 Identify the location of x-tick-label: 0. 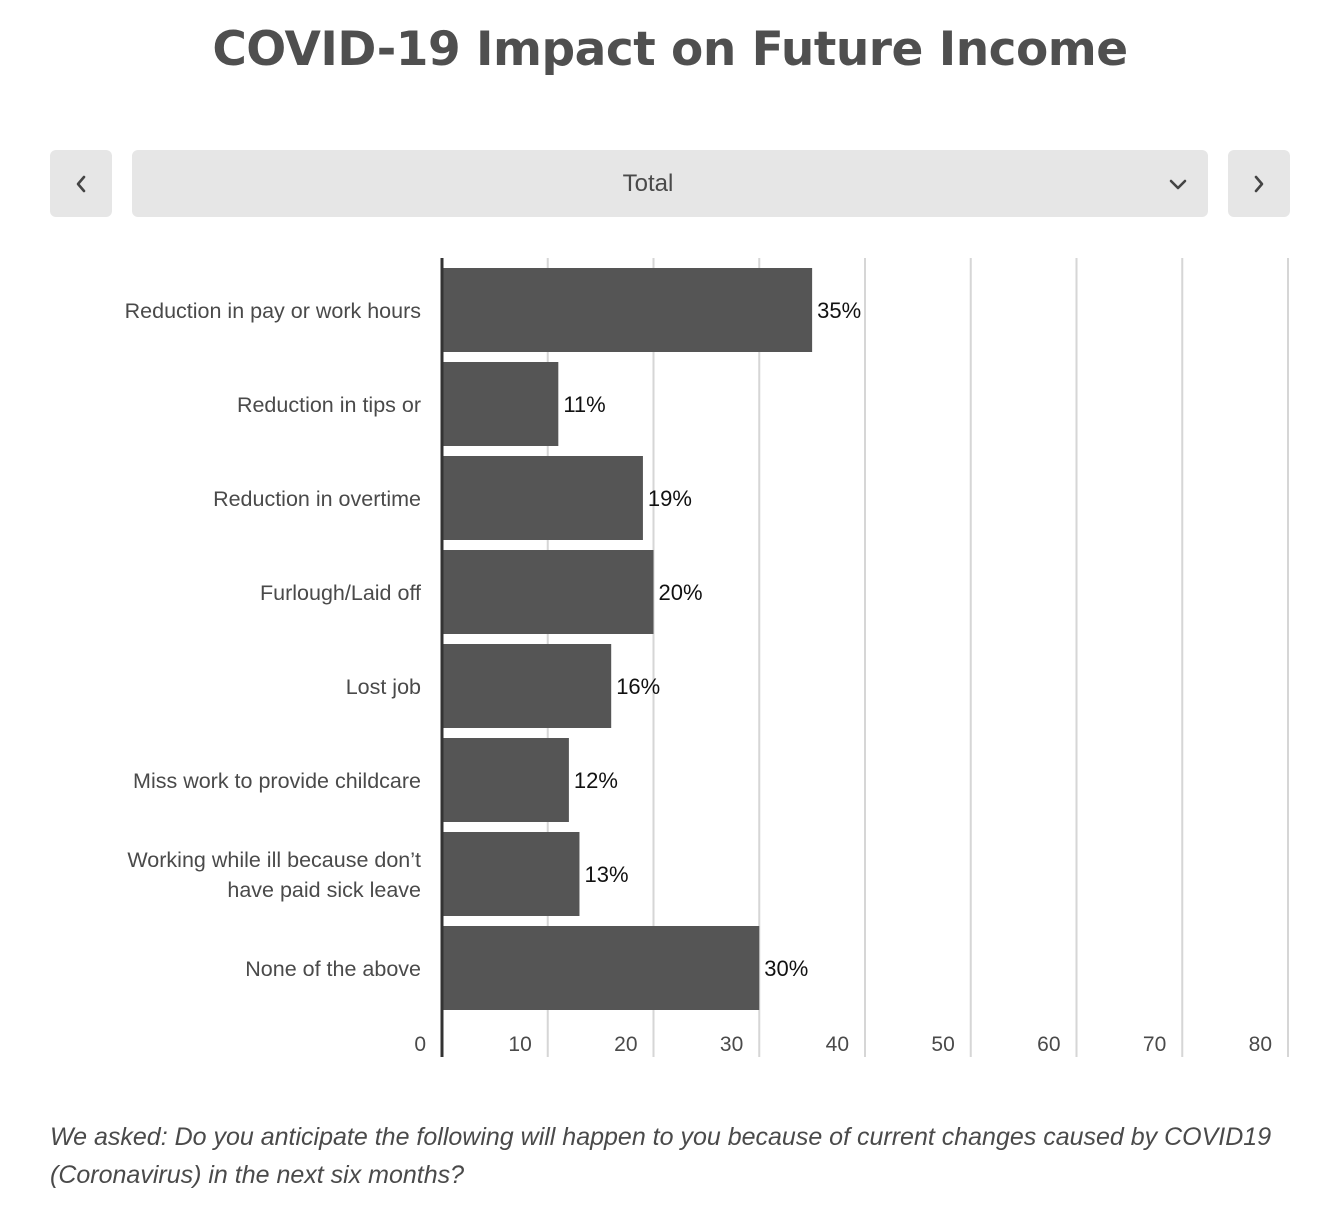
(420, 1044).